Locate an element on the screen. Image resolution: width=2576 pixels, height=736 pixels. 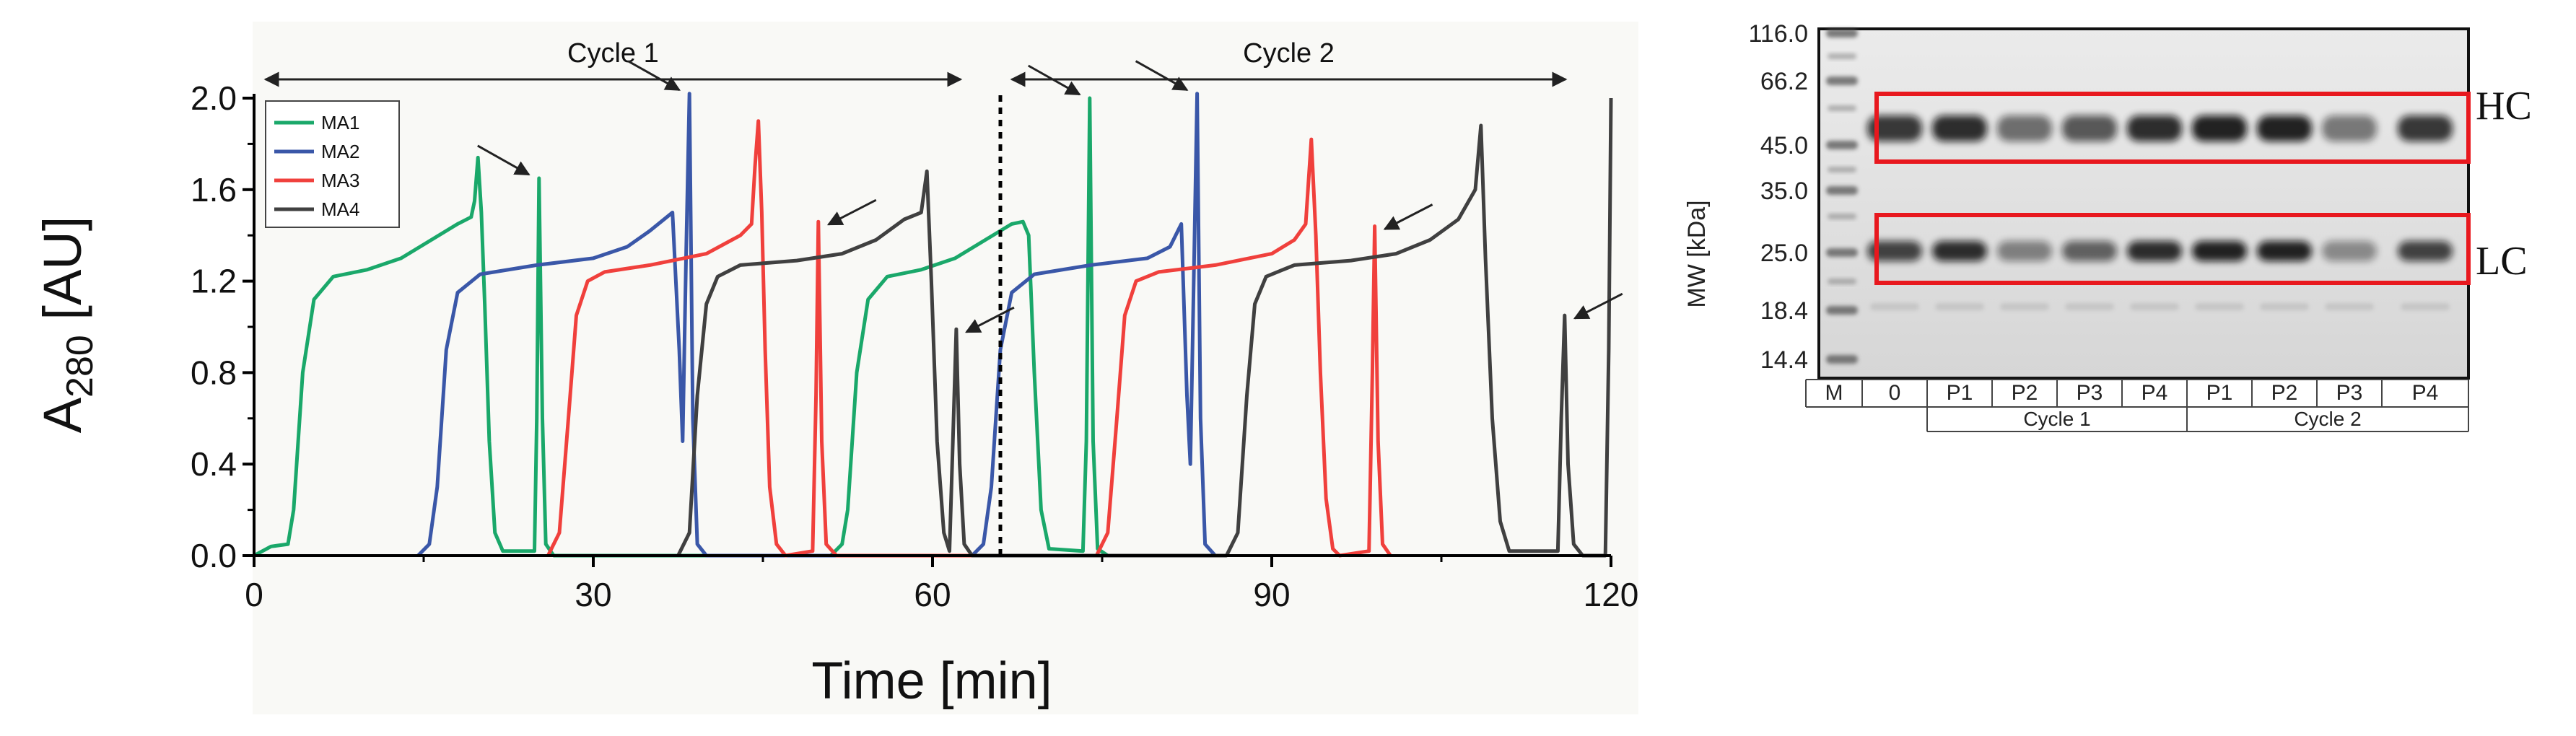
legend: MA1 MA2 MA3 MA4 is located at coordinates (332, 164).